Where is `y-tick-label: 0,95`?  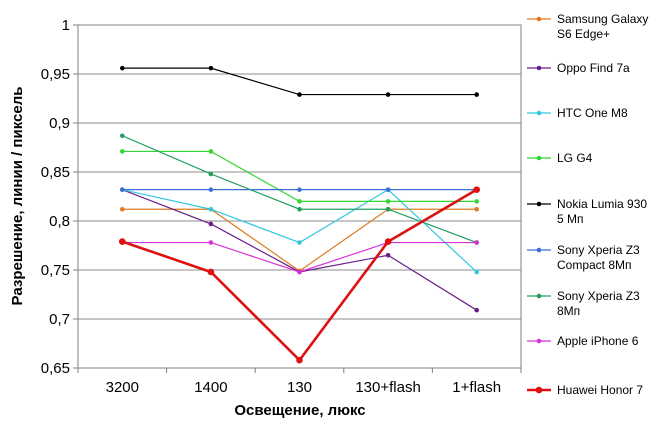
y-tick-label: 0,95 is located at coordinates (55, 74).